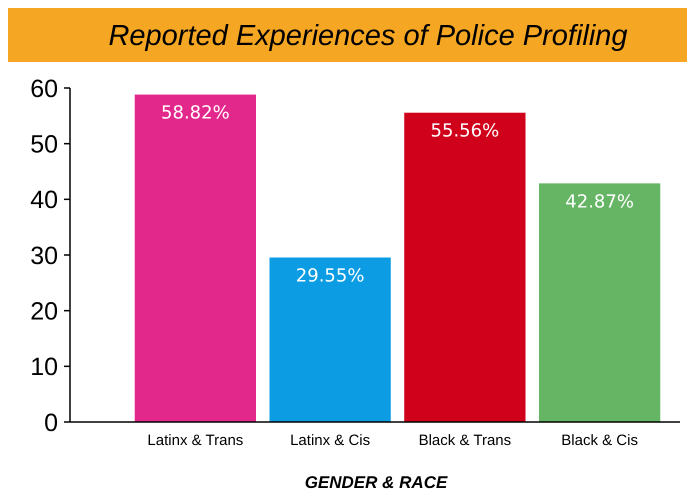  What do you see at coordinates (51, 422) in the screenshot?
I see `y-tick-label: 0` at bounding box center [51, 422].